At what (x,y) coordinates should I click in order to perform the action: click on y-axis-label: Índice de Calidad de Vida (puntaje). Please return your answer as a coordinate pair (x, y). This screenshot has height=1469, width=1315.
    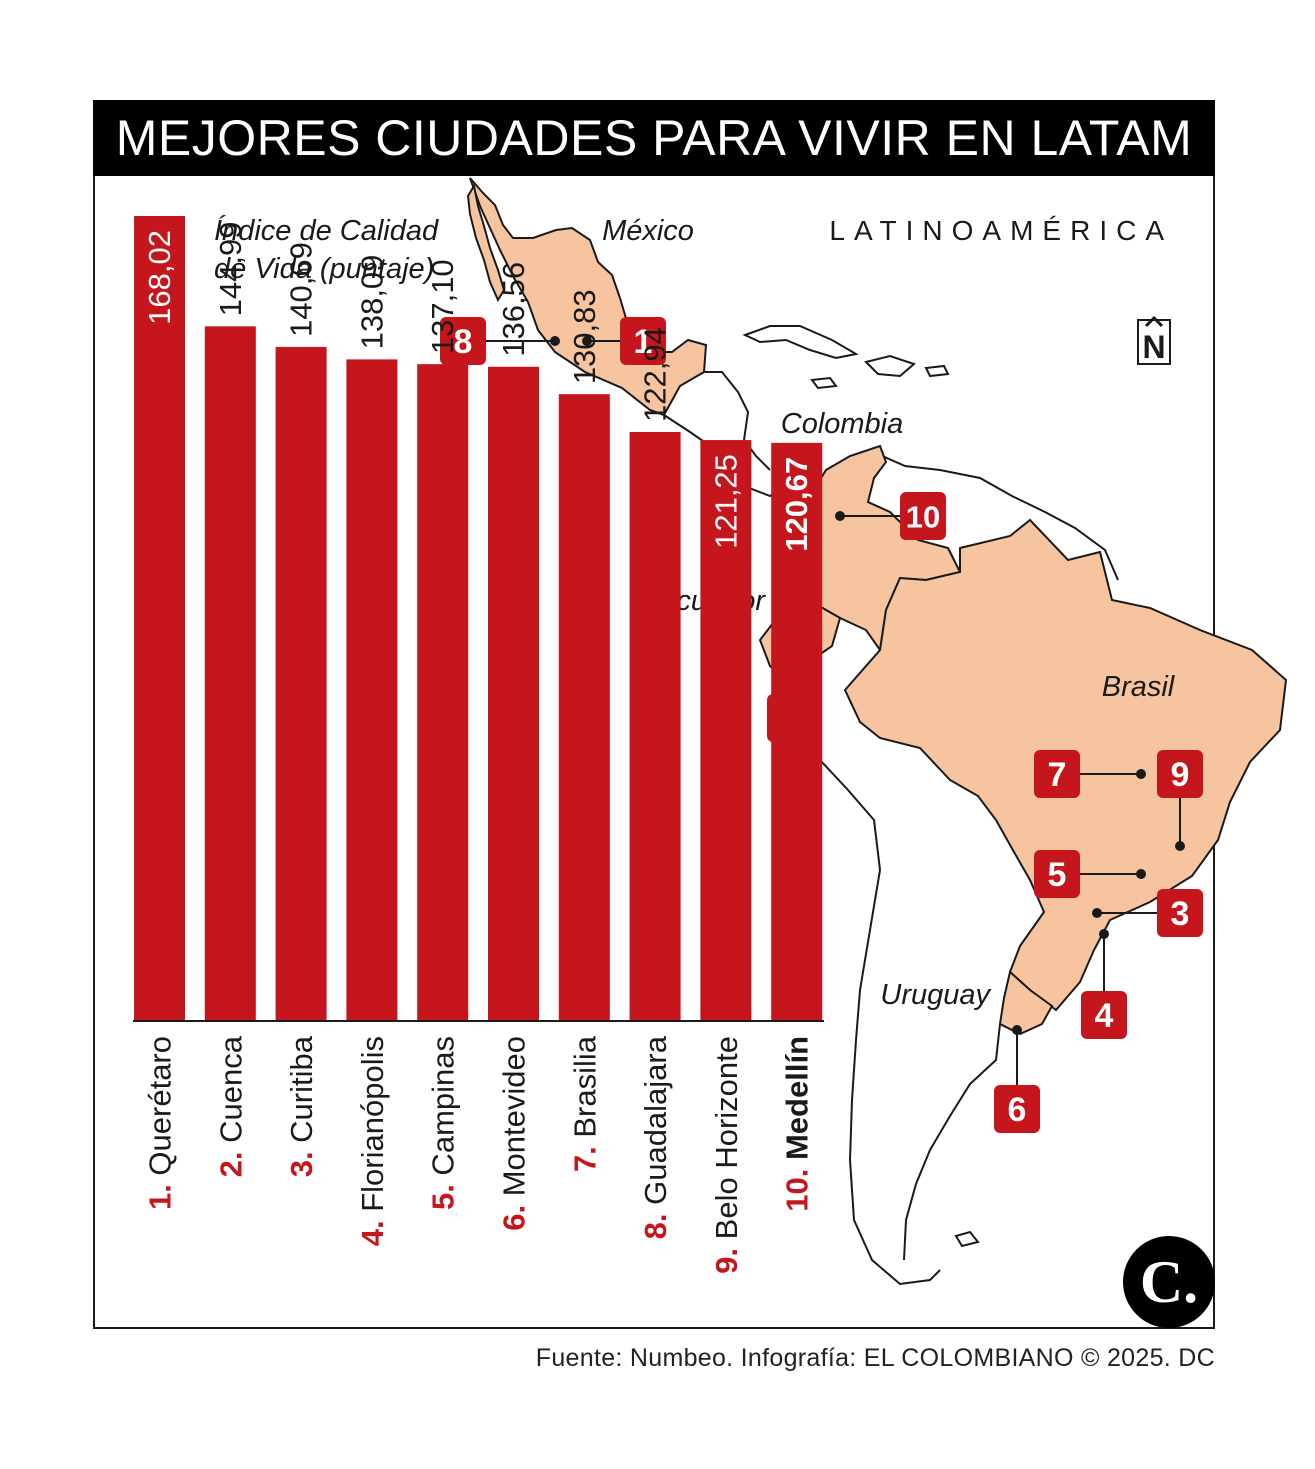
    Looking at the image, I should click on (326, 249).